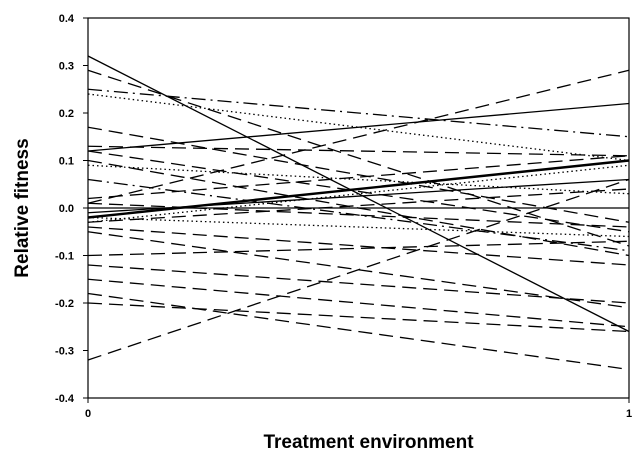  Describe the element at coordinates (64, 257) in the screenshot. I see `y-tick-label: -0.1` at that location.